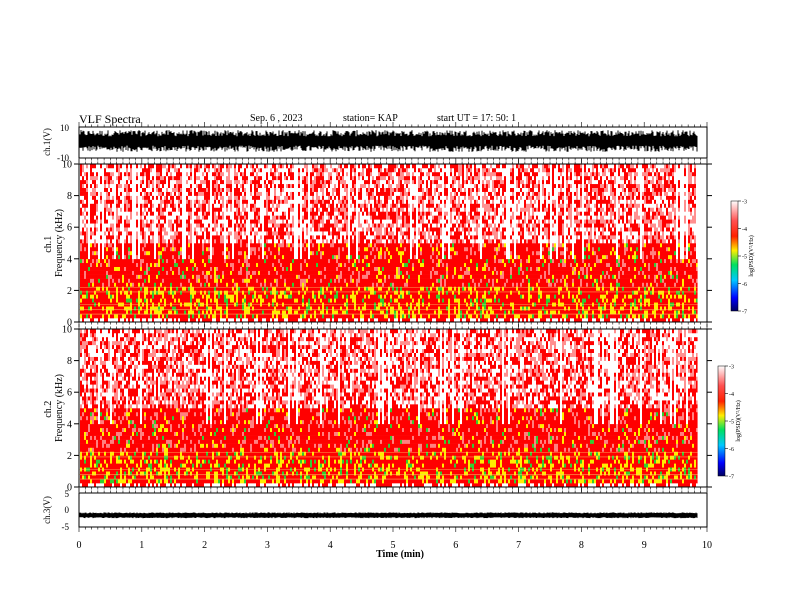 Image resolution: width=792 pixels, height=612 pixels. I want to click on ch3-waveform-trace, so click(388, 515).